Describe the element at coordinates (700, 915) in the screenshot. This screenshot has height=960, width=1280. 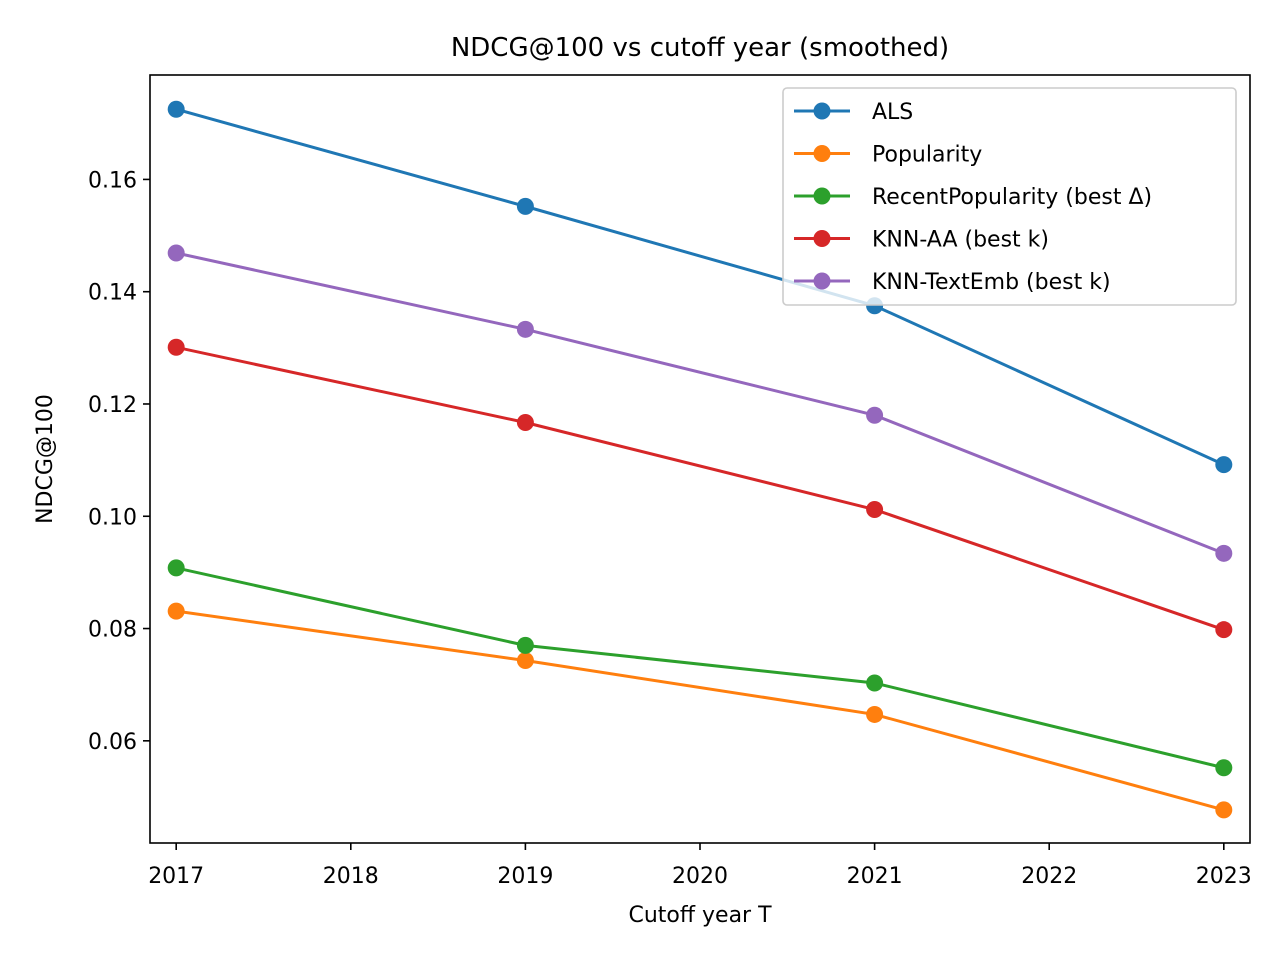
I see `x-axis-label: Cutoff year T` at that location.